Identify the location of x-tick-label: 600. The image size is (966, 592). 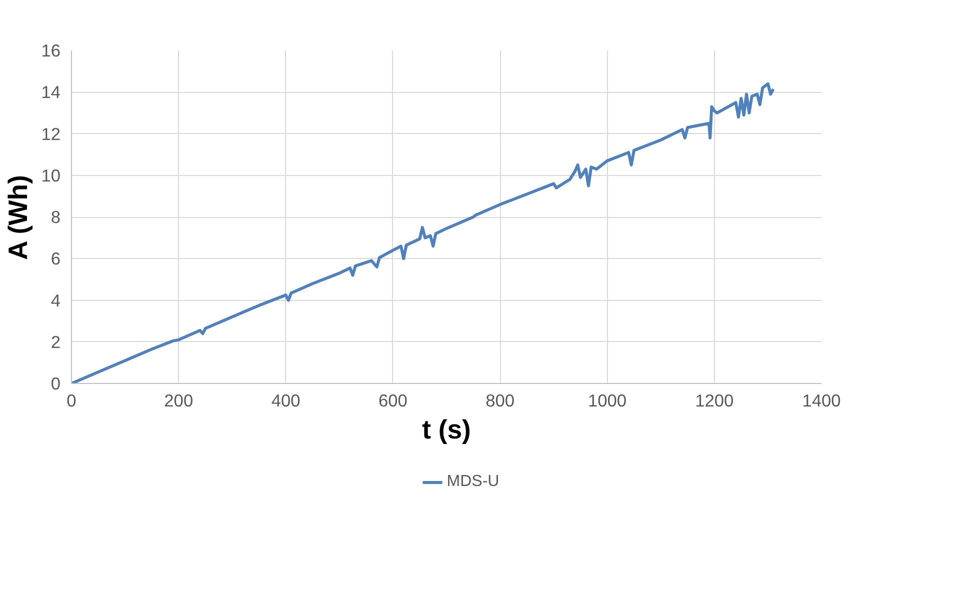
(393, 400).